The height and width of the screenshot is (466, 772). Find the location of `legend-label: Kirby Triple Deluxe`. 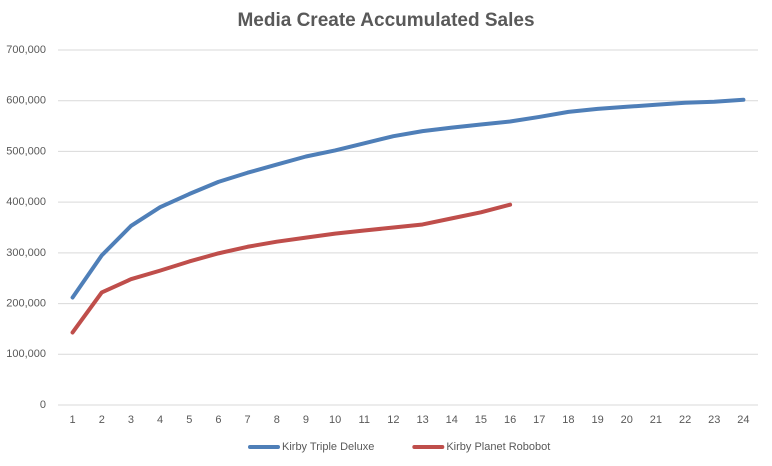

legend-label: Kirby Triple Deluxe is located at coordinates (328, 447).